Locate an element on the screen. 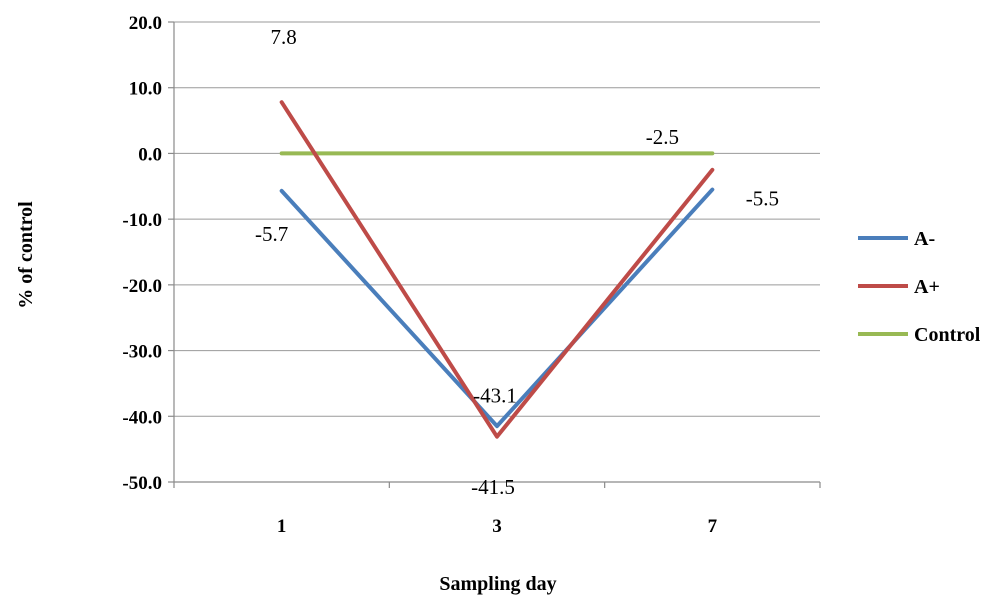 The width and height of the screenshot is (1004, 598). y-tick-label: -30.0 is located at coordinates (142, 352).